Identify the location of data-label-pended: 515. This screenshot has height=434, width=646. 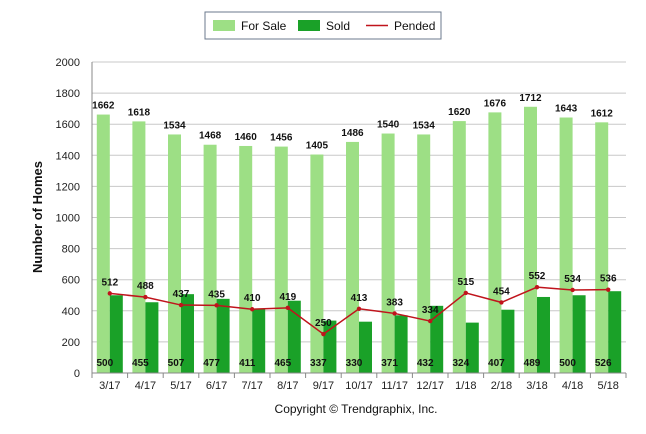
(465, 282).